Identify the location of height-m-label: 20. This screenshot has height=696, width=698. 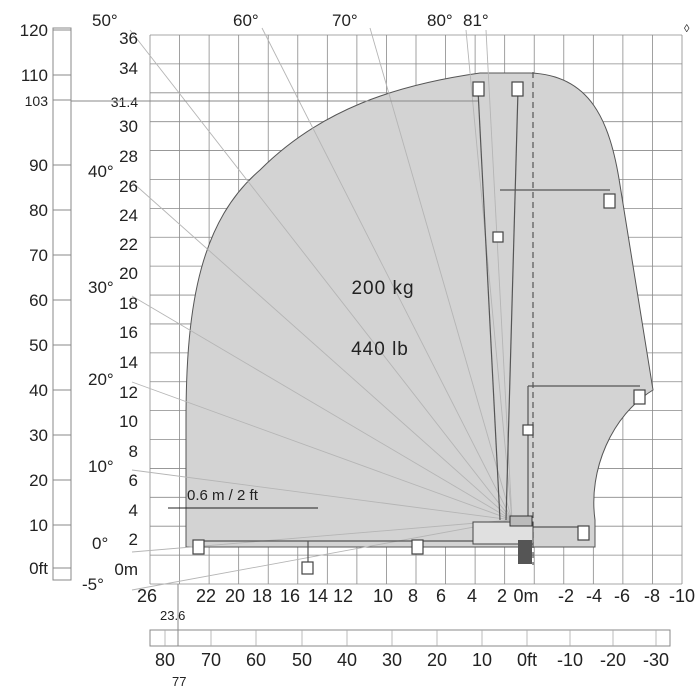
(128, 273).